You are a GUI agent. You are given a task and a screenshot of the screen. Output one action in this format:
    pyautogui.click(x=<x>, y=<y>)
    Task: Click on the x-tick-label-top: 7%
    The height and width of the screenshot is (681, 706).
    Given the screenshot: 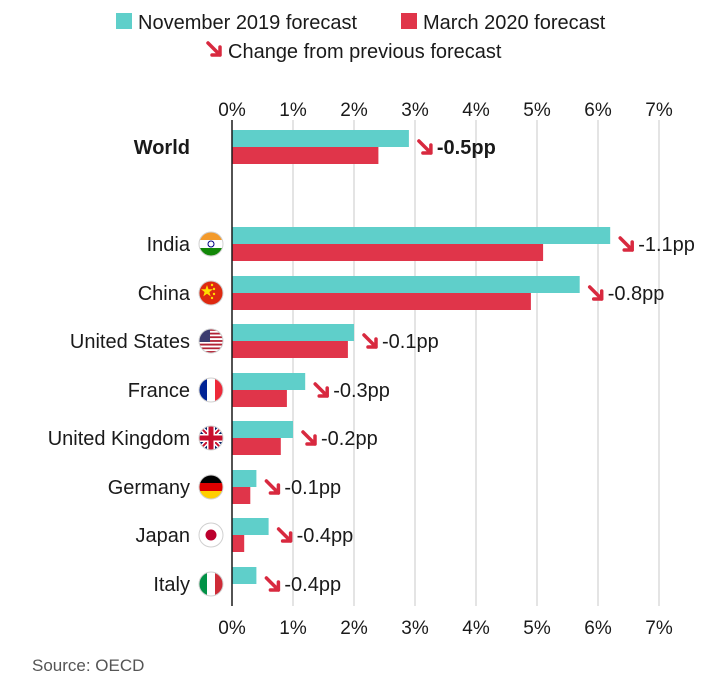 What is the action you would take?
    pyautogui.click(x=659, y=110)
    